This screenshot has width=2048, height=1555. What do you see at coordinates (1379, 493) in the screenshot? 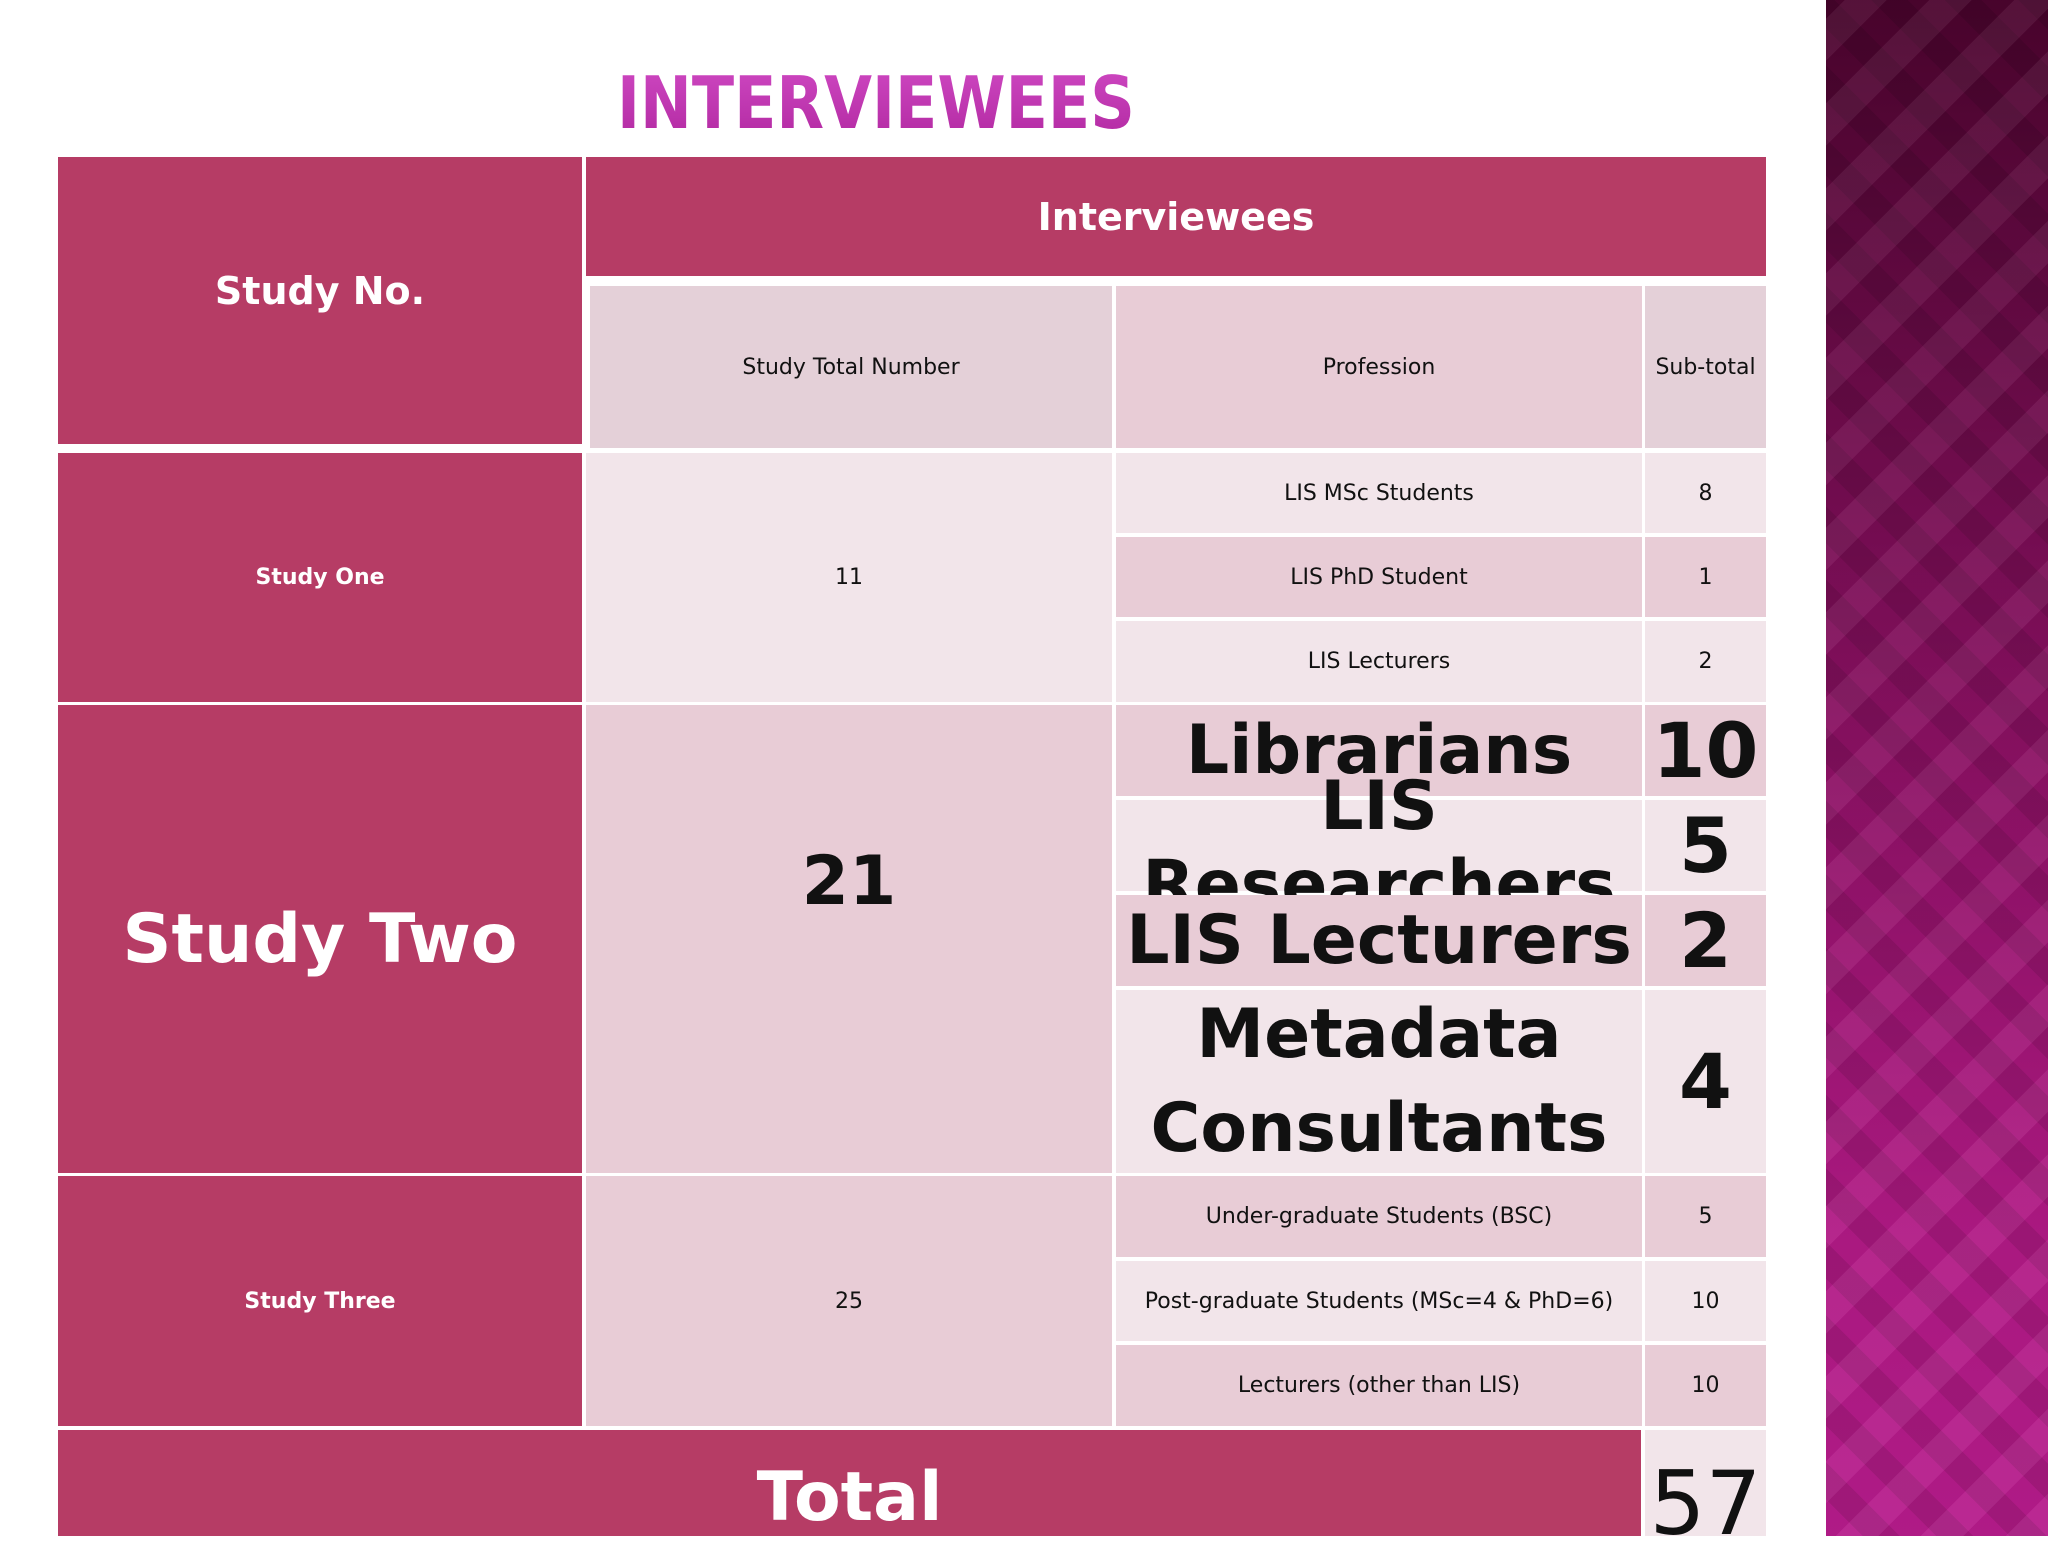
I see `table-row-profession: LIS MSc Students` at bounding box center [1379, 493].